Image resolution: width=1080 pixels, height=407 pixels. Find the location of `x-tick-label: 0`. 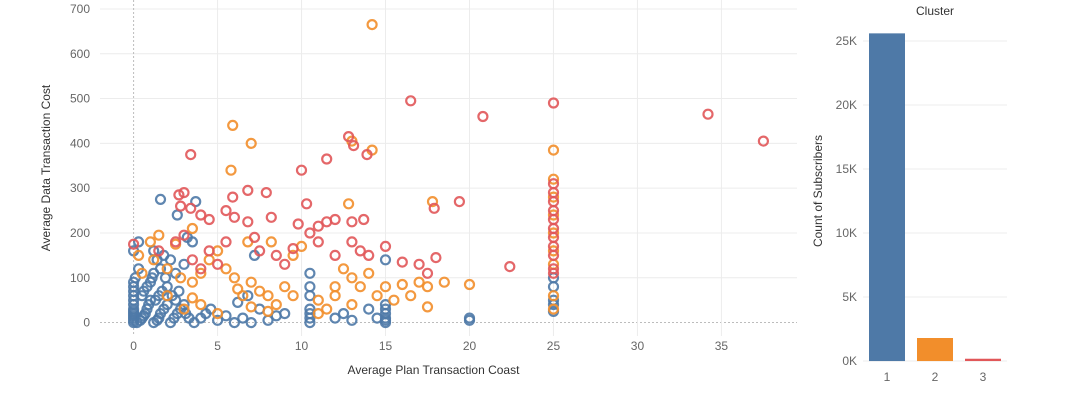

x-tick-label: 0 is located at coordinates (133, 346).